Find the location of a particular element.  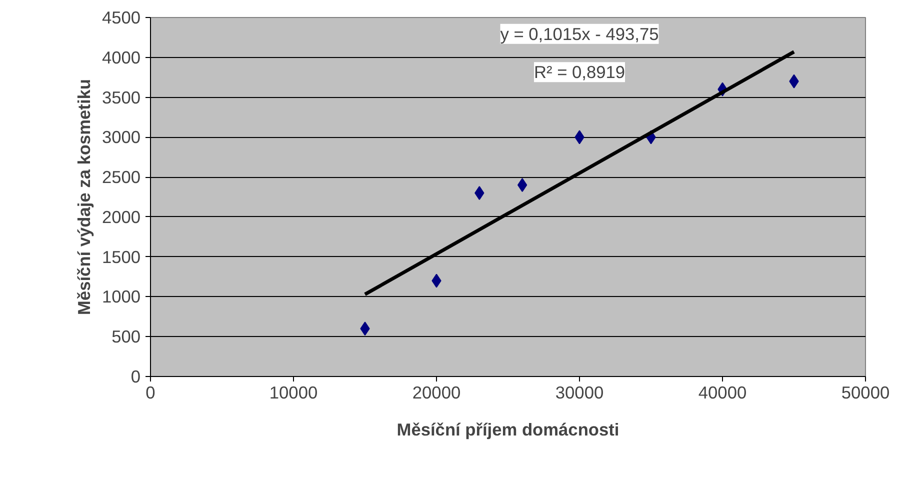

x-tick-label: 30000 is located at coordinates (579, 392).